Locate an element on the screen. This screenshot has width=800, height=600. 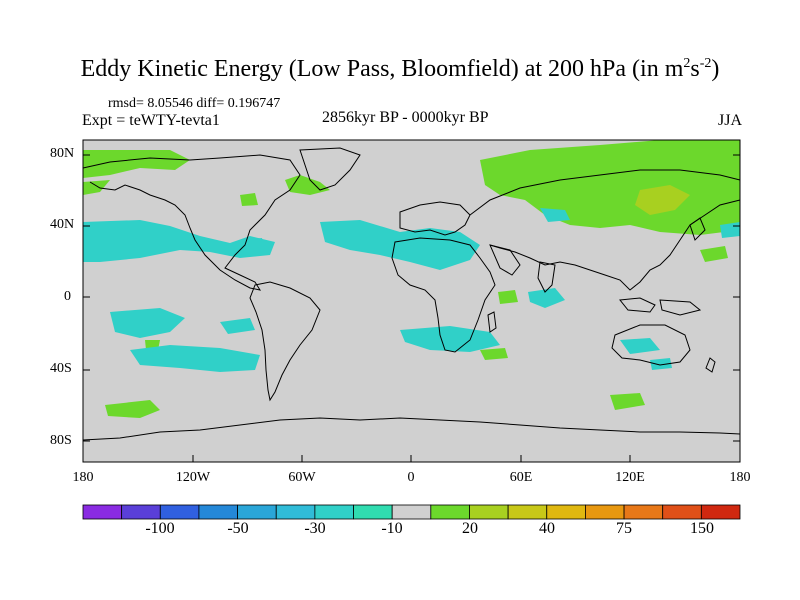
x-tick-label: 0 is located at coordinates (411, 477).